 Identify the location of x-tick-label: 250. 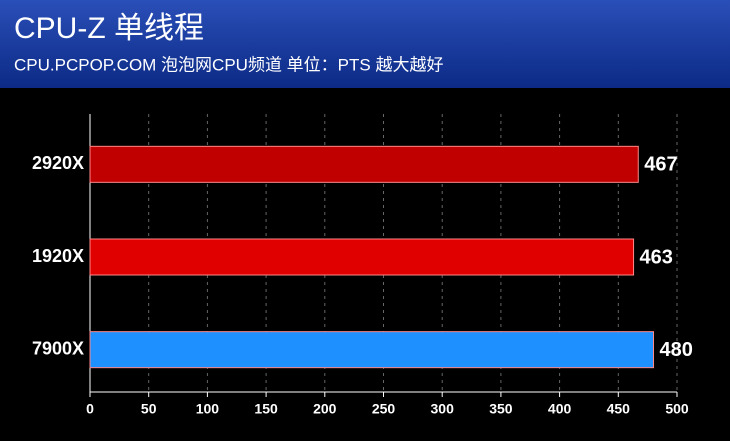
(384, 409).